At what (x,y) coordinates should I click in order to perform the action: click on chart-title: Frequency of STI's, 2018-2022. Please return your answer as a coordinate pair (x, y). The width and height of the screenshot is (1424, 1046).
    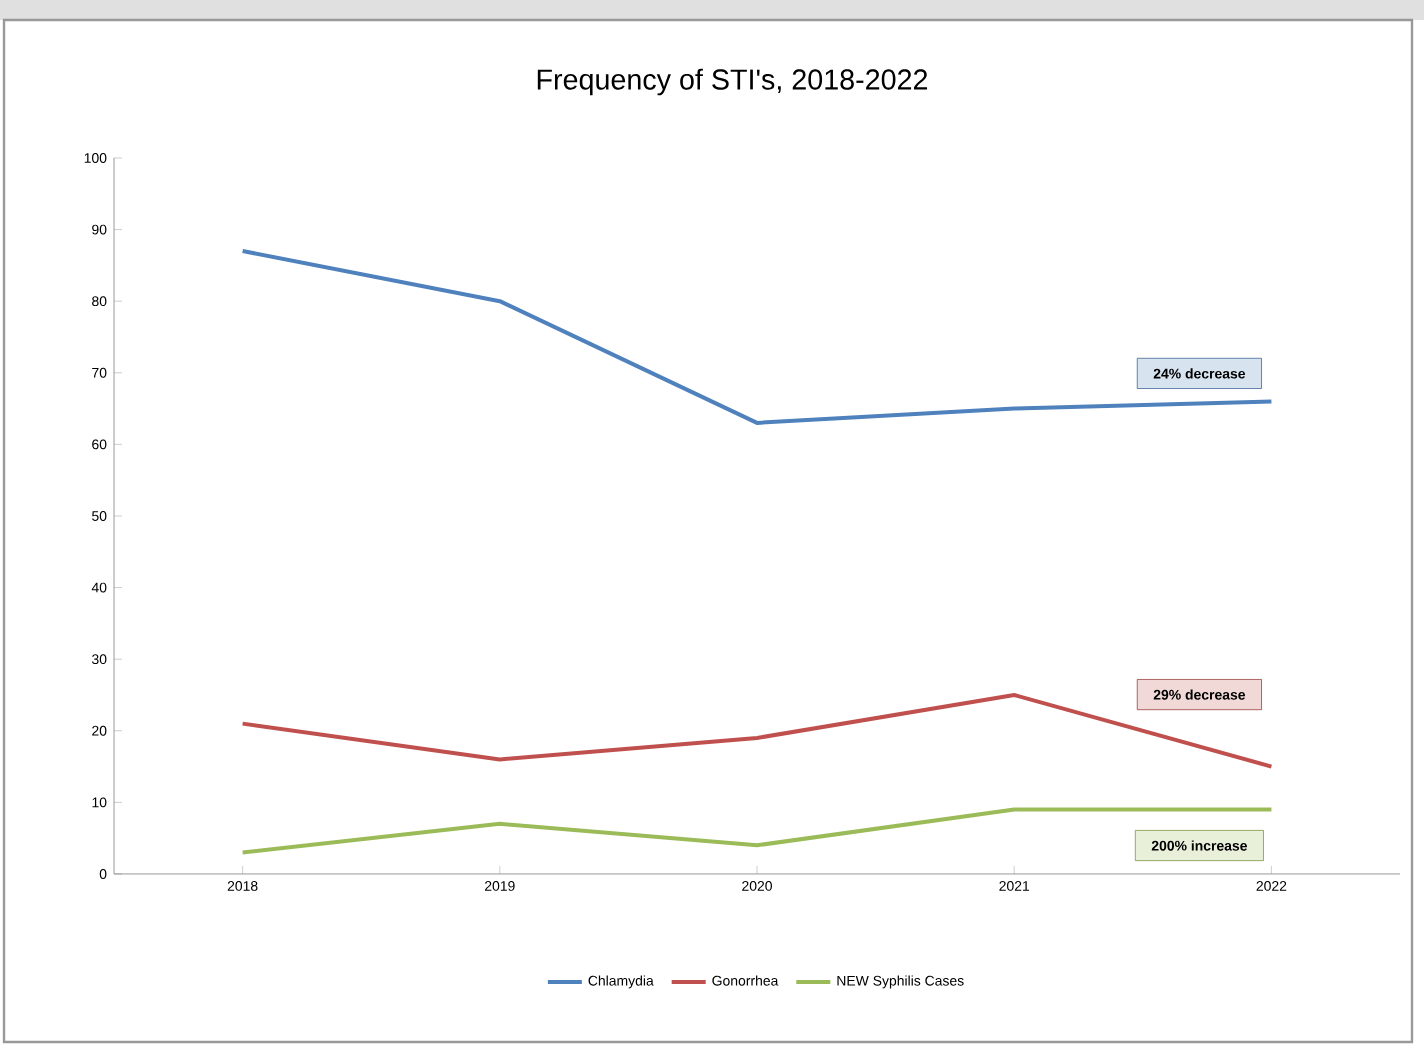
    Looking at the image, I should click on (732, 82).